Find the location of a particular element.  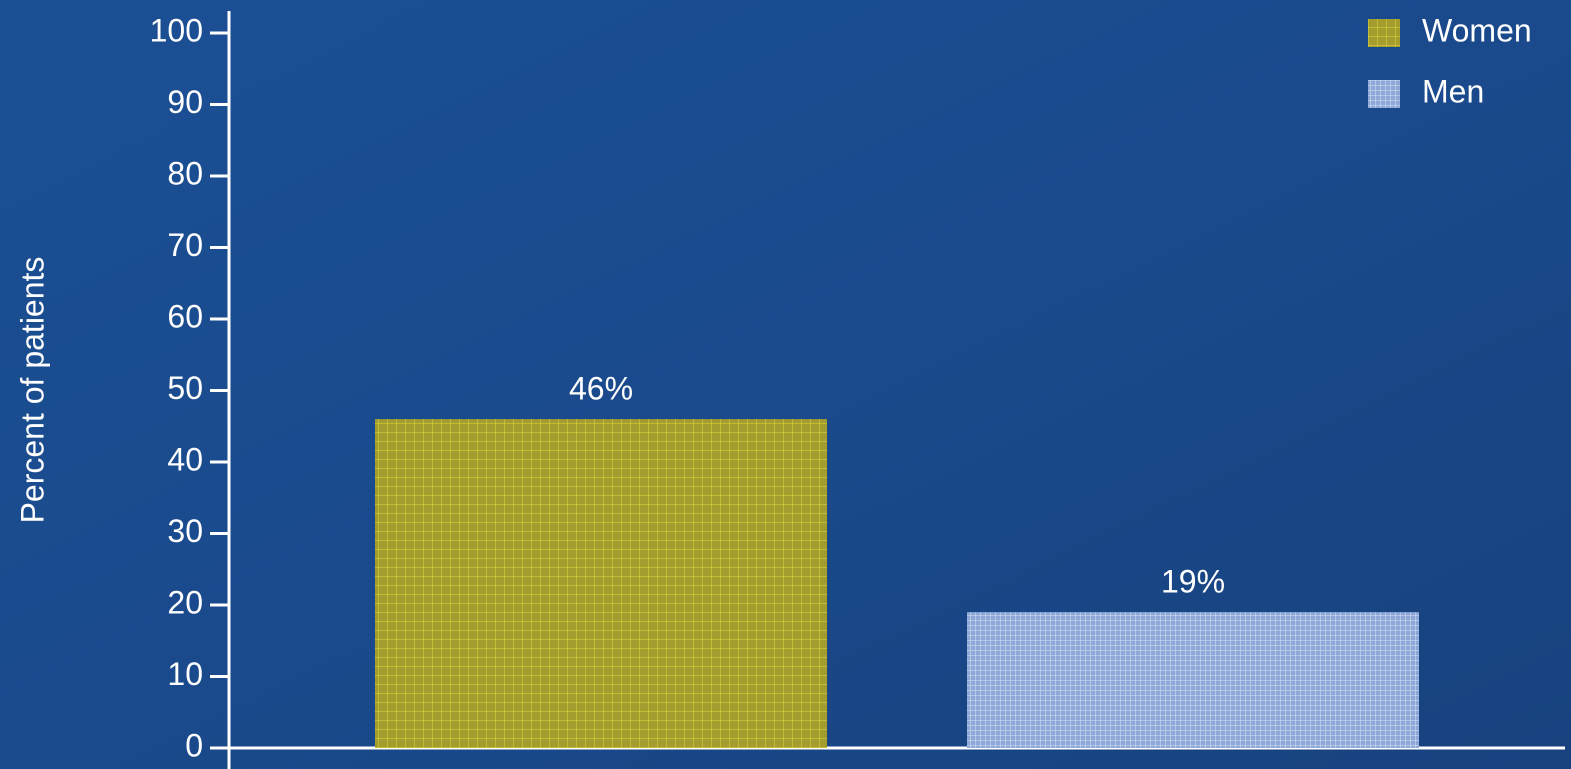

y-tick-label: 50 is located at coordinates (185, 388).